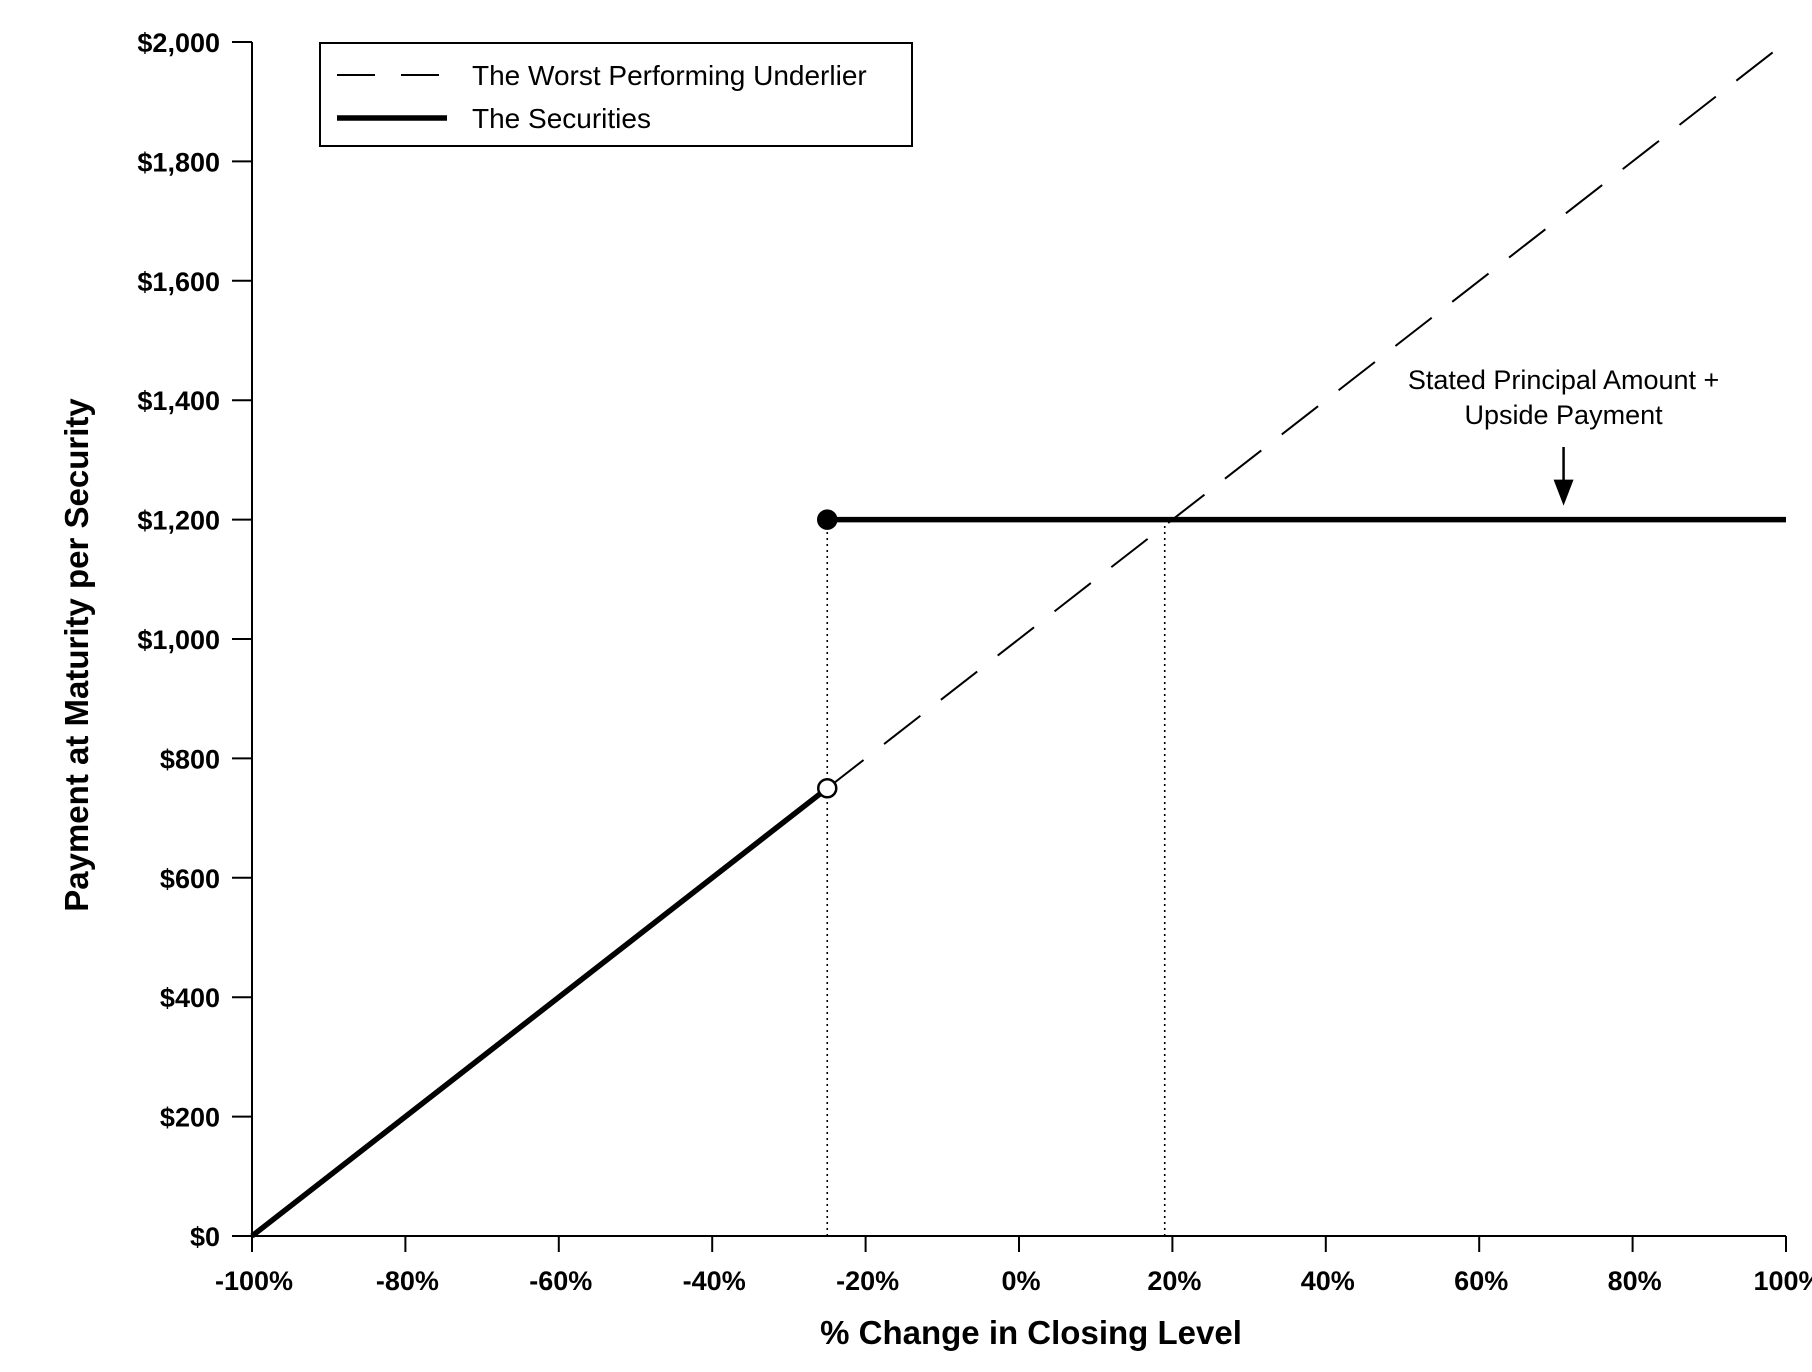  What do you see at coordinates (827, 654) in the screenshot?
I see `data-markers` at bounding box center [827, 654].